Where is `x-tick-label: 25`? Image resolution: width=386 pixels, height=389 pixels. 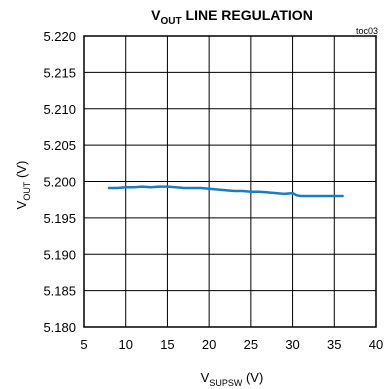
x-tick-label: 25 is located at coordinates (251, 344).